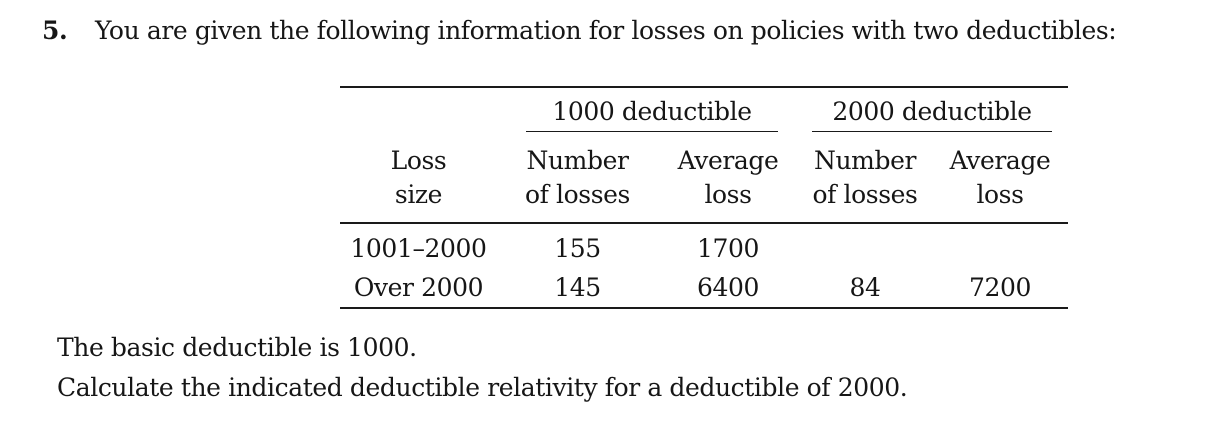 The image size is (1210, 446). Describe the element at coordinates (865, 287) in the screenshot. I see `cell-number-2000: 84` at that location.